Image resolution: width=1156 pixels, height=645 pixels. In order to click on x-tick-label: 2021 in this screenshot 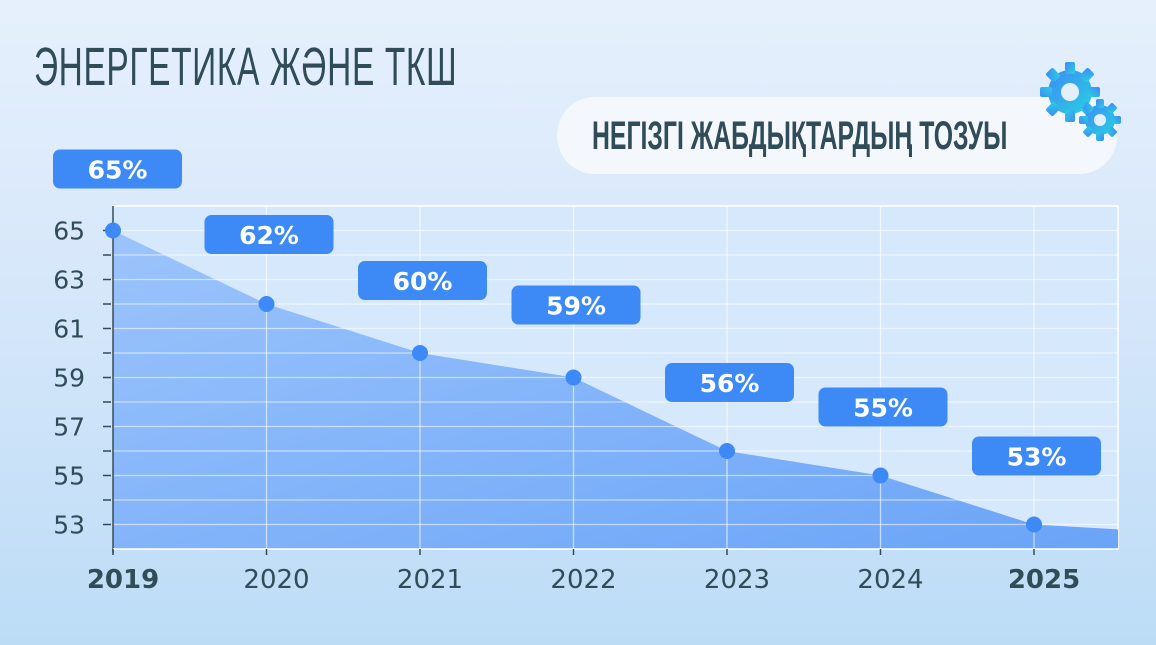, I will do `click(430, 580)`.